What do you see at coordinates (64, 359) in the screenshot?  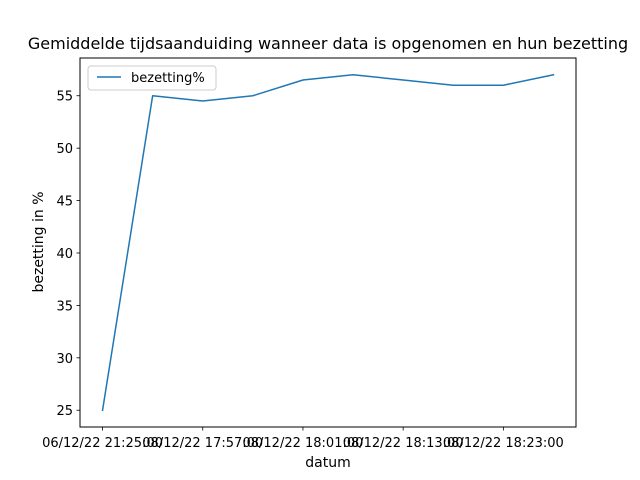 I see `y-tick-label: 30` at bounding box center [64, 359].